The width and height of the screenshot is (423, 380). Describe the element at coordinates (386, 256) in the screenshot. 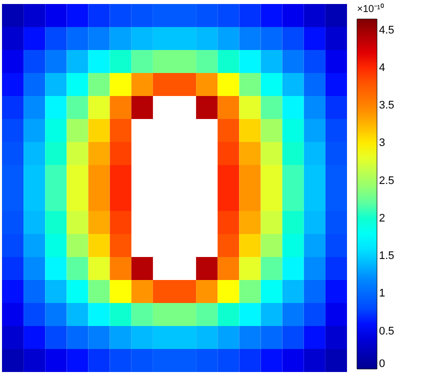

I see `color-bar-label: 1.5` at that location.